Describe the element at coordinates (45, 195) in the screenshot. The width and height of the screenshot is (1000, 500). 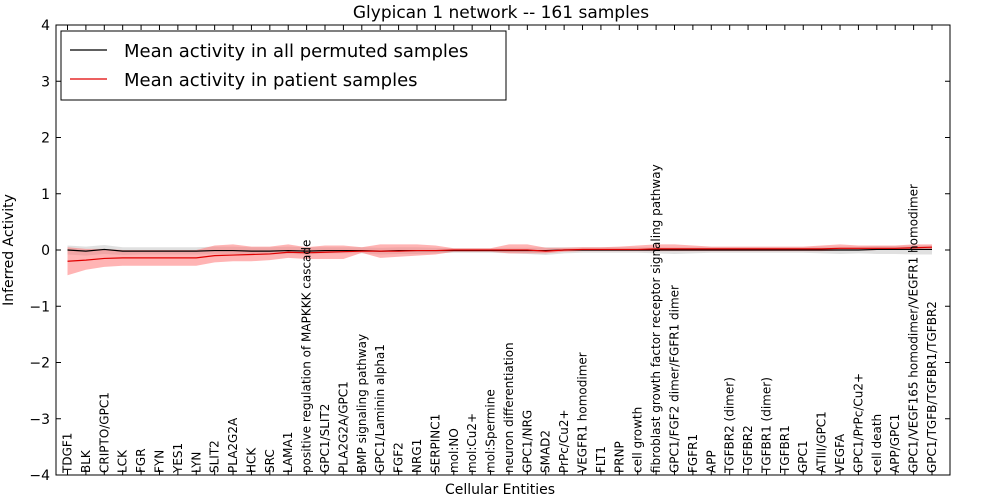
I see `y-tick-label: 1` at that location.